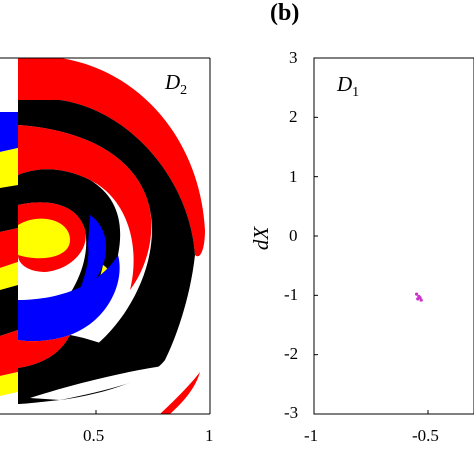 The width and height of the screenshot is (474, 474). I want to click on black-lower, so click(91, 369).